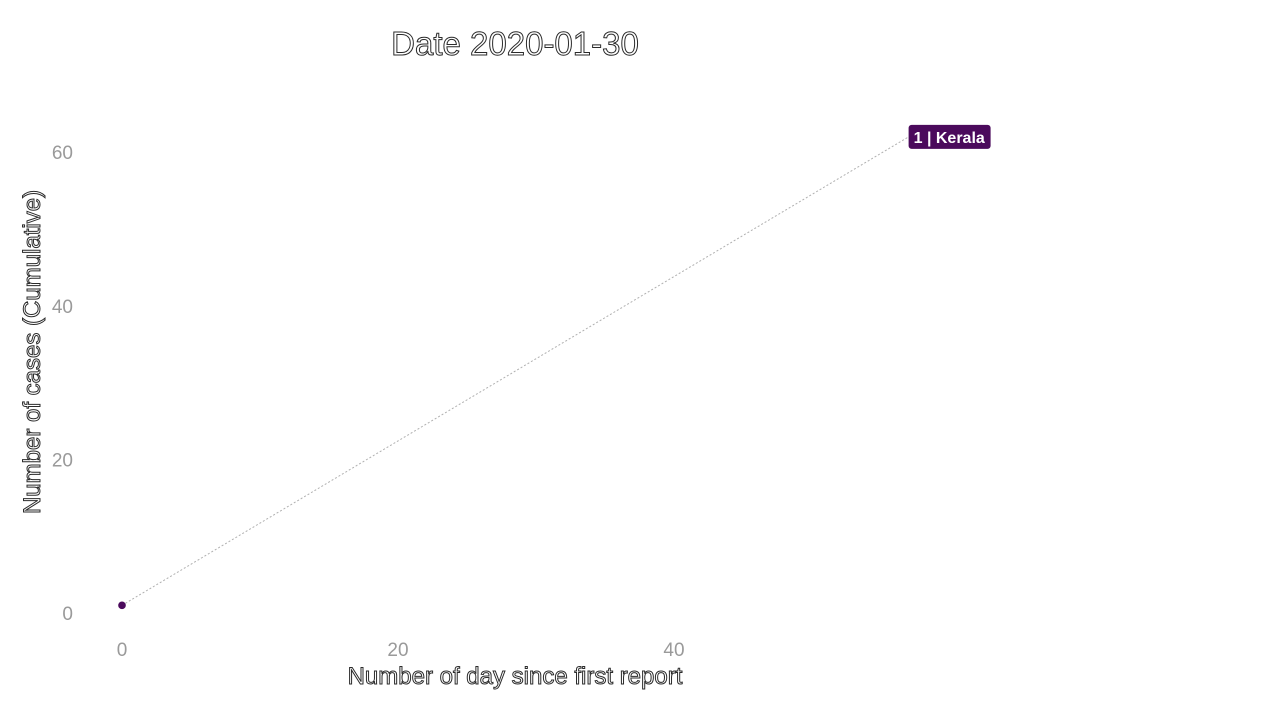  I want to click on chart-title: Date 2020-01-30, so click(515, 43).